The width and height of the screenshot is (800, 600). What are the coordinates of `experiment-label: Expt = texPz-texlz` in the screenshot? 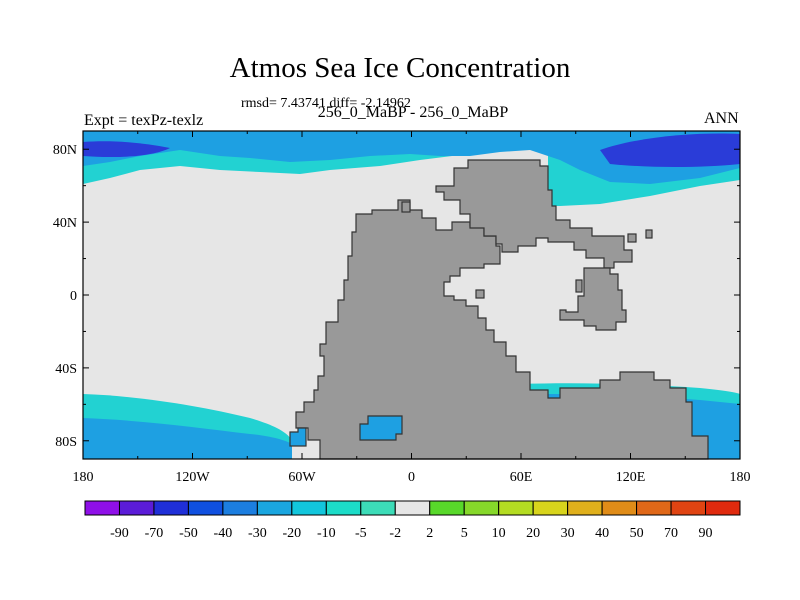 It's located at (144, 120).